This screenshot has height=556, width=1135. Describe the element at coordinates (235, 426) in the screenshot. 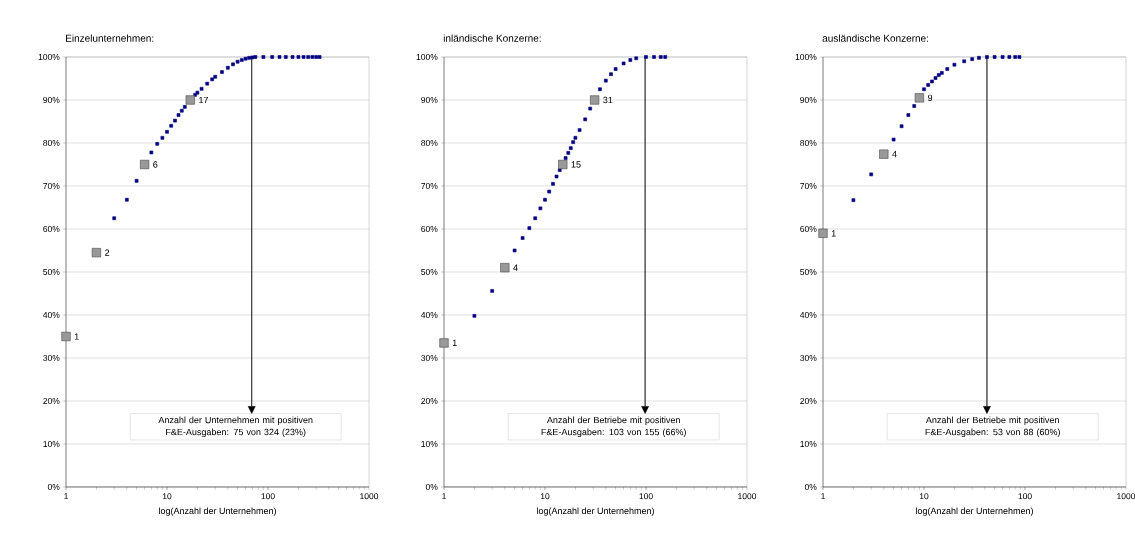

I see `annotation: Anzahl der Unternehmen mit positiven F&E-Ausgaben: 75 von 324 (23%)` at that location.